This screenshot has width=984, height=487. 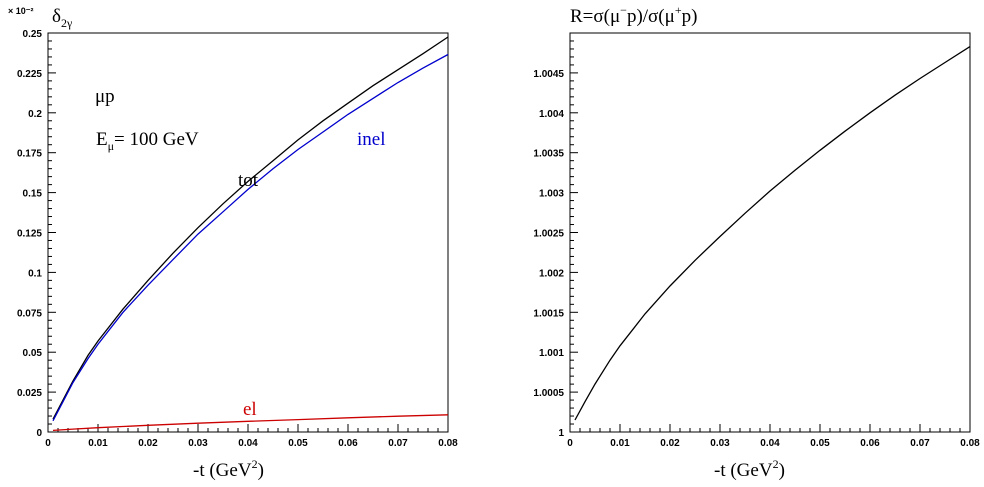 I want to click on y-tick-label: 1.0035, so click(x=548, y=154).